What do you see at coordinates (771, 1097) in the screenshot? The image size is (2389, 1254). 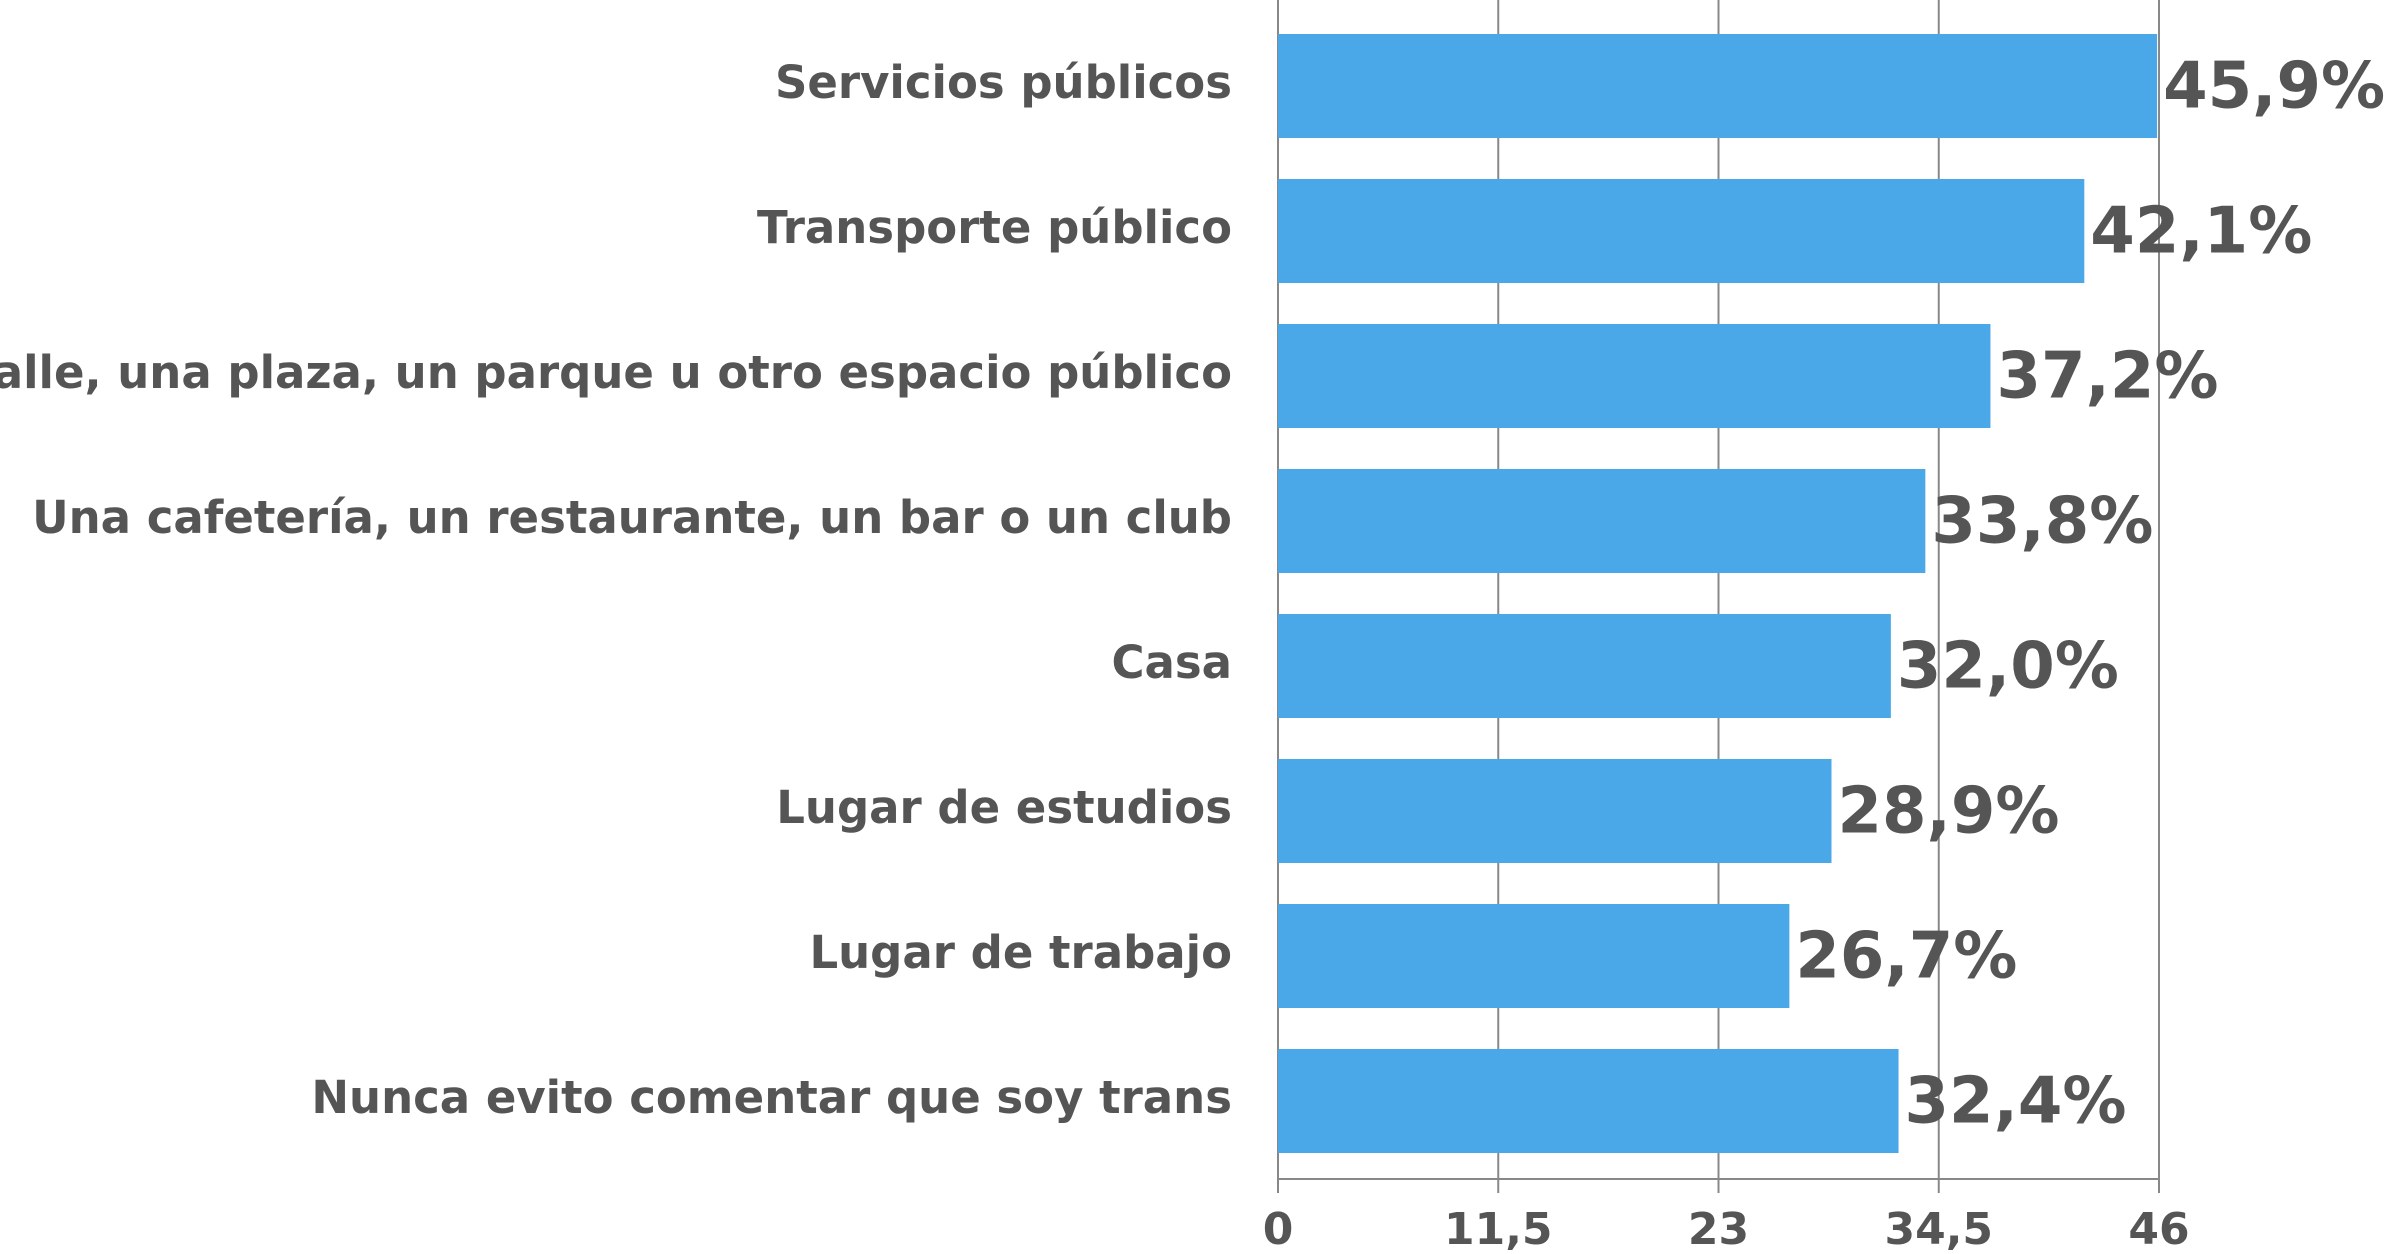 I see `y-tick-label: Nunca evito comentar que soy trans` at bounding box center [771, 1097].